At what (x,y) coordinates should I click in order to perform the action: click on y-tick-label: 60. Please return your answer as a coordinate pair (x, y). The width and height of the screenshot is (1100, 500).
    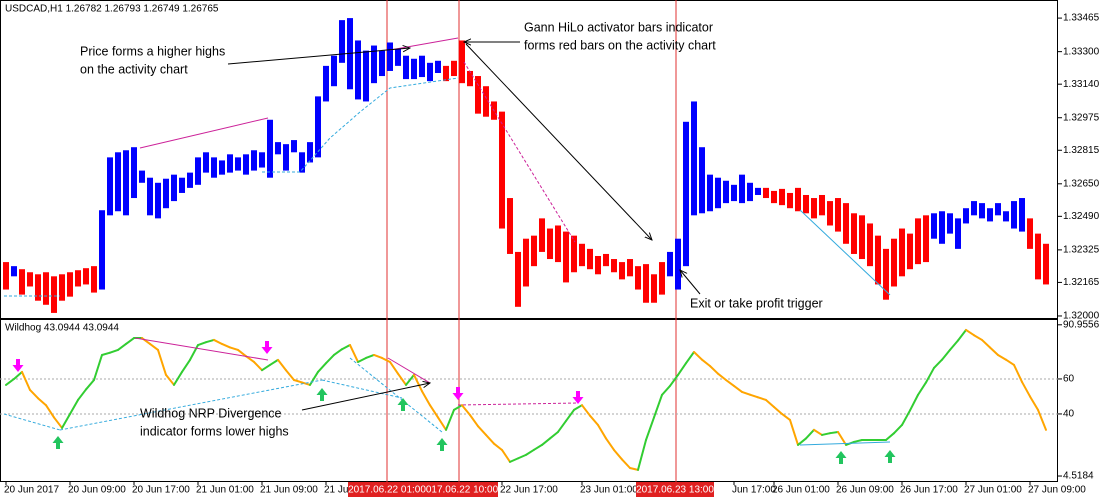
    Looking at the image, I should click on (1069, 379).